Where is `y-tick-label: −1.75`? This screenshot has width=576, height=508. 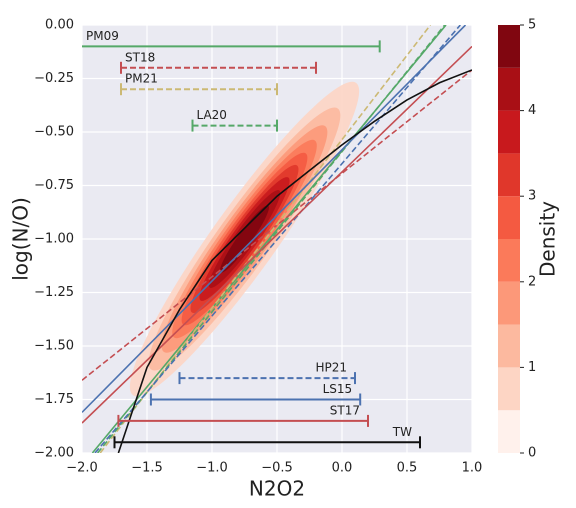 y-tick-label: −1.75 is located at coordinates (54, 399).